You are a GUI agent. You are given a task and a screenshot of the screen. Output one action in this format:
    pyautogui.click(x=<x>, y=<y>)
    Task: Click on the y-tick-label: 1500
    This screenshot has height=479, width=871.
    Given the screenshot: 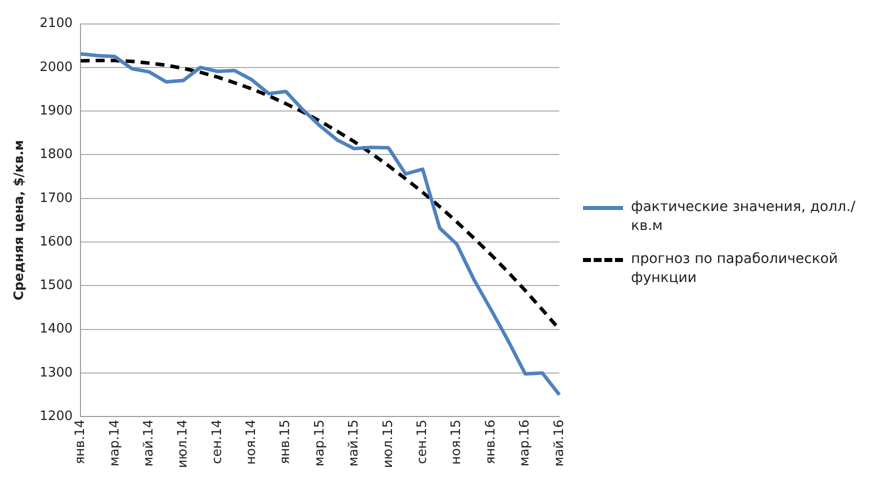 What is the action you would take?
    pyautogui.click(x=56, y=286)
    